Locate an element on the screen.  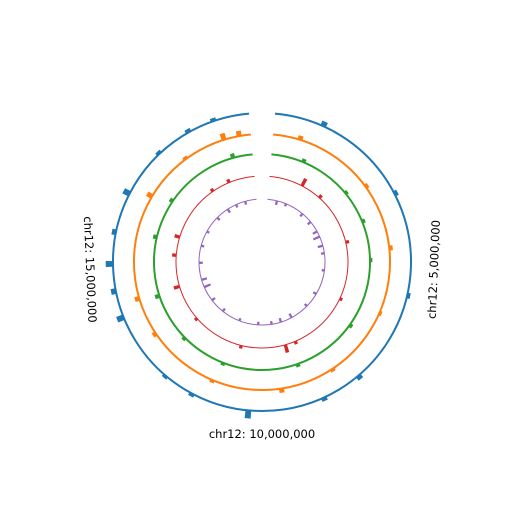
track-4-baseline is located at coordinates (262, 262).